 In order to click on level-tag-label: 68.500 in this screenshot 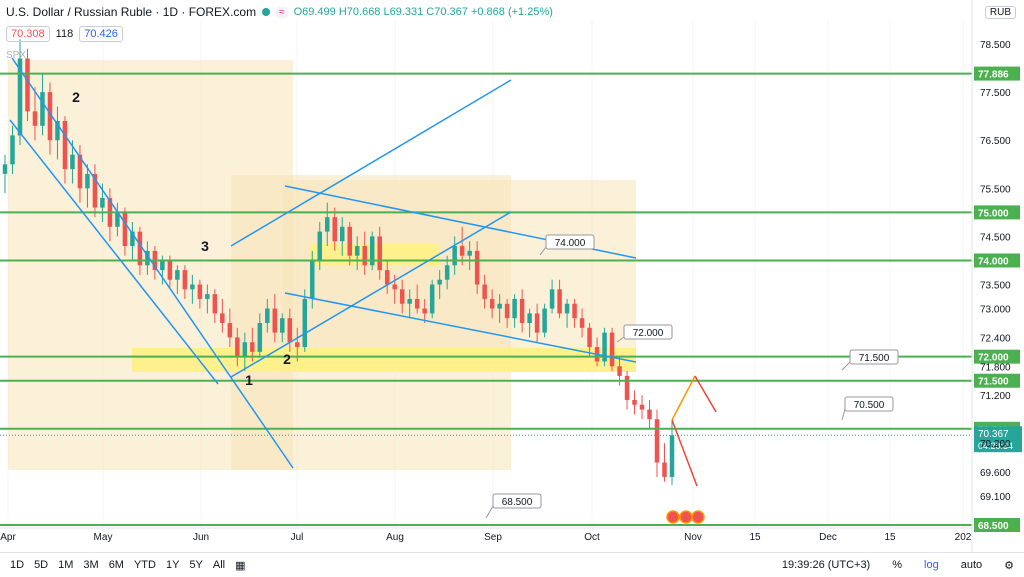, I will do `click(993, 526)`.